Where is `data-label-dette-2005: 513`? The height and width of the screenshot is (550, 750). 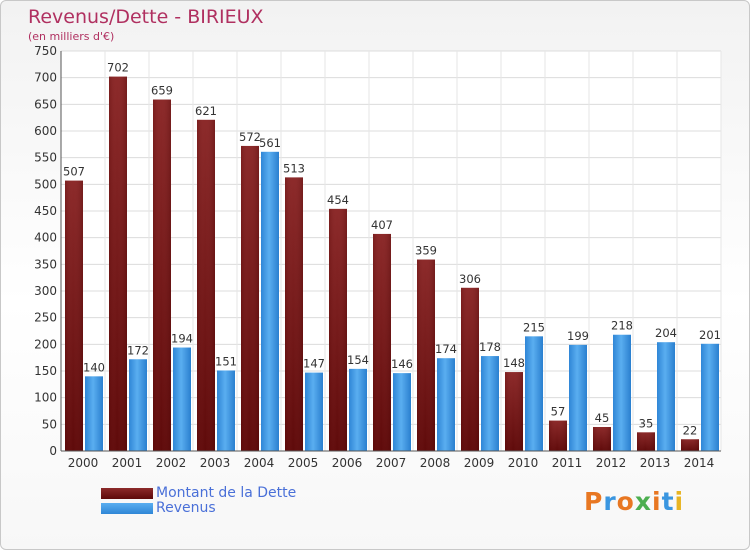 data-label-dette-2005: 513 is located at coordinates (294, 168).